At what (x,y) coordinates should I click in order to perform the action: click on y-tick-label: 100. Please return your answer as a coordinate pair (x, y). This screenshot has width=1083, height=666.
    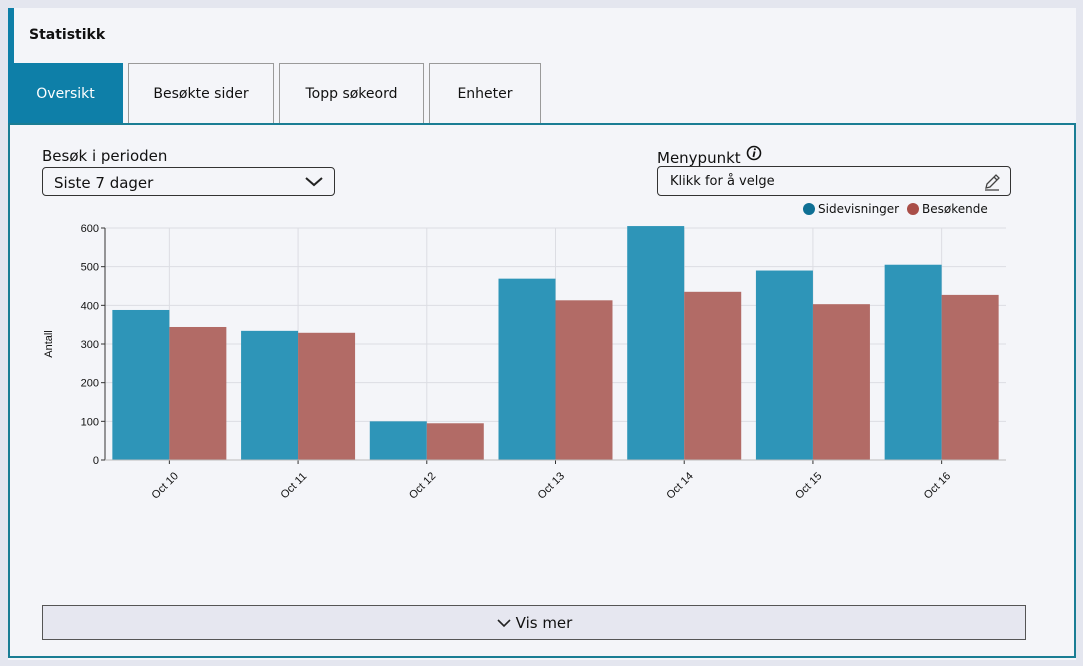
    Looking at the image, I should click on (90, 422).